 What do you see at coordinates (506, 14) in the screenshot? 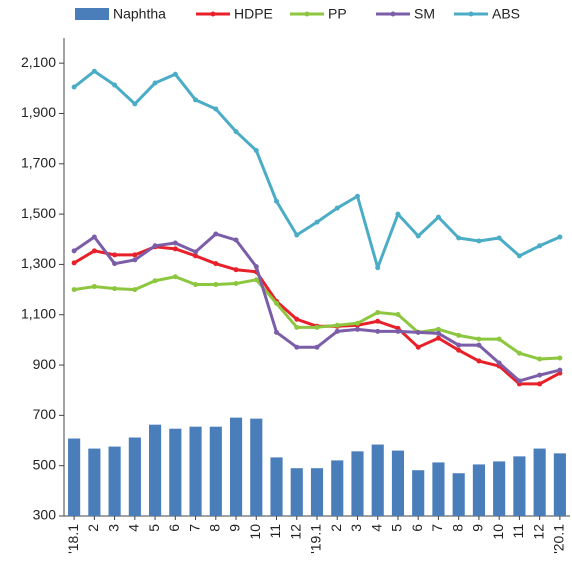
I see `legend-label: ABS` at bounding box center [506, 14].